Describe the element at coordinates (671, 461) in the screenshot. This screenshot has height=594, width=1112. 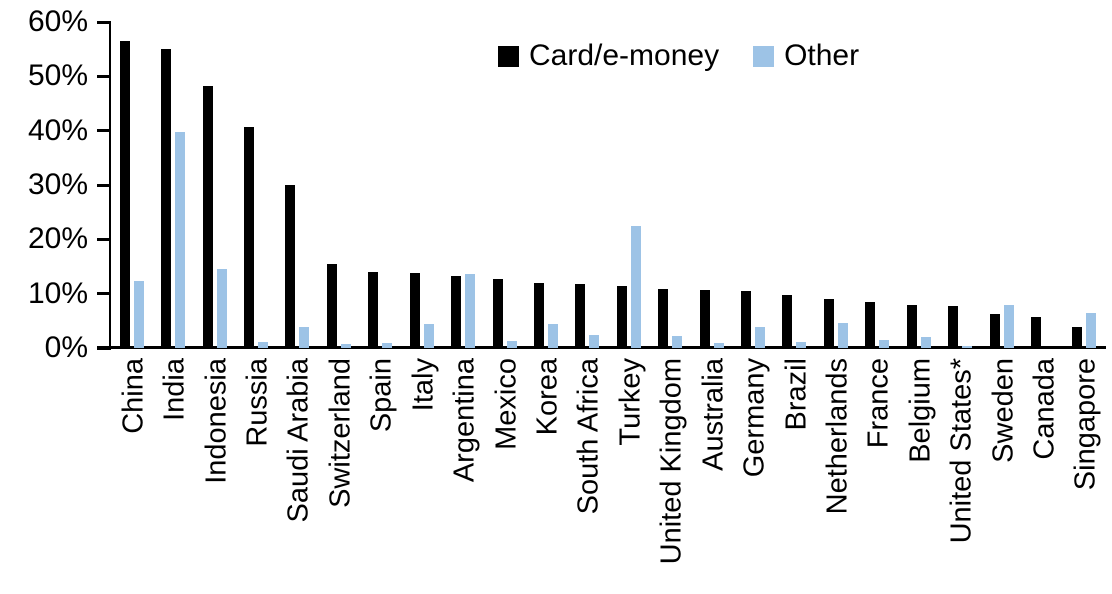
I see `x-axis-label: United Kingdom` at that location.